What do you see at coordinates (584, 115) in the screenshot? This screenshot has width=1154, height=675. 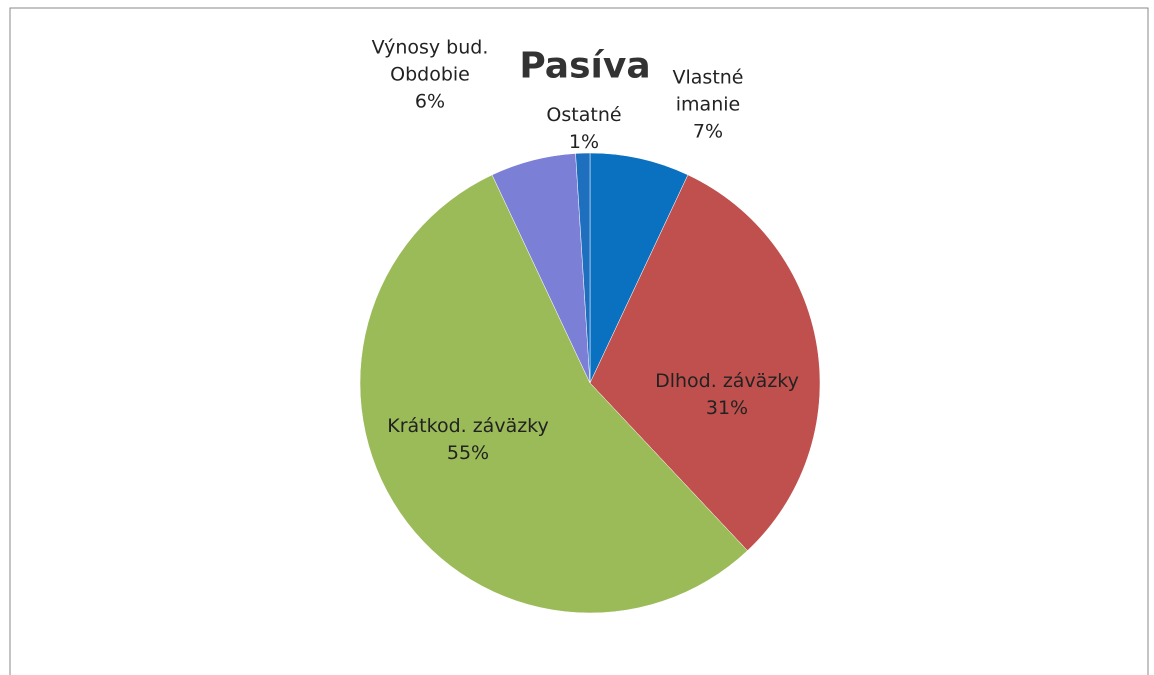 I see `slice-name: Ostatné` at bounding box center [584, 115].